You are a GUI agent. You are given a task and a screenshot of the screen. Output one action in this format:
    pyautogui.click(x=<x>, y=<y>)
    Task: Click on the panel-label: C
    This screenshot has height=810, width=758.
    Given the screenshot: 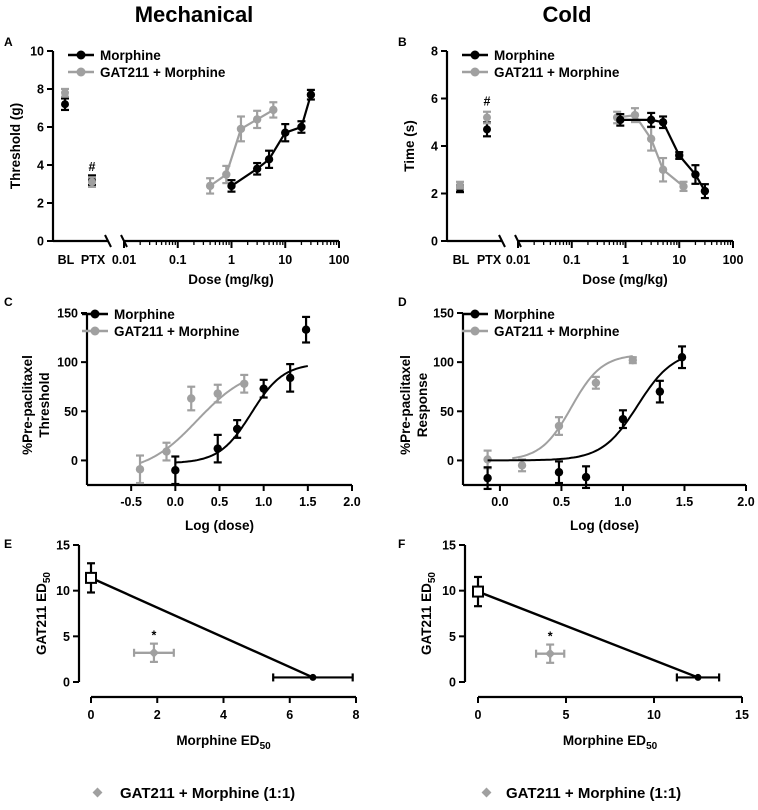 What is the action you would take?
    pyautogui.click(x=8, y=302)
    